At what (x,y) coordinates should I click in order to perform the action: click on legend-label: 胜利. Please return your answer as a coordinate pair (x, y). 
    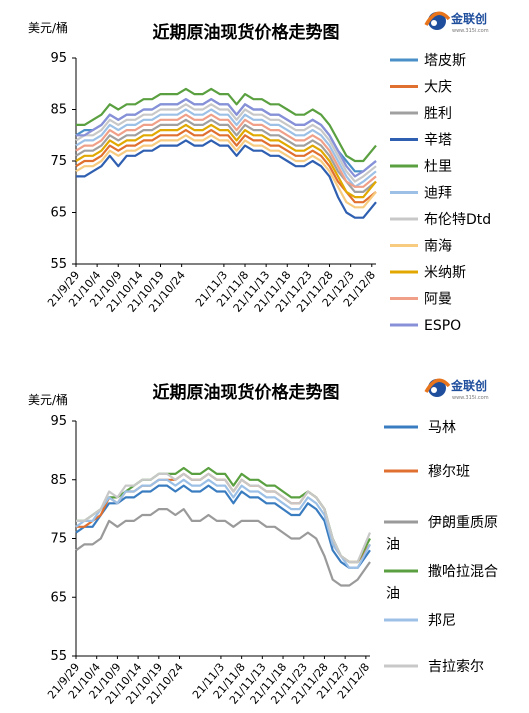
    Looking at the image, I should click on (438, 114).